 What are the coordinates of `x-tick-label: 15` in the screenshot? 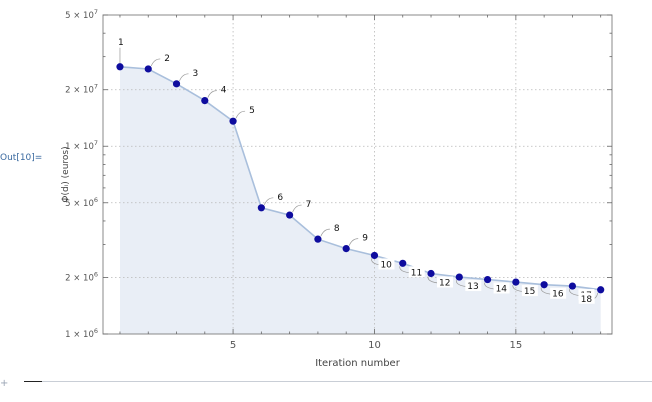 It's located at (515, 345).